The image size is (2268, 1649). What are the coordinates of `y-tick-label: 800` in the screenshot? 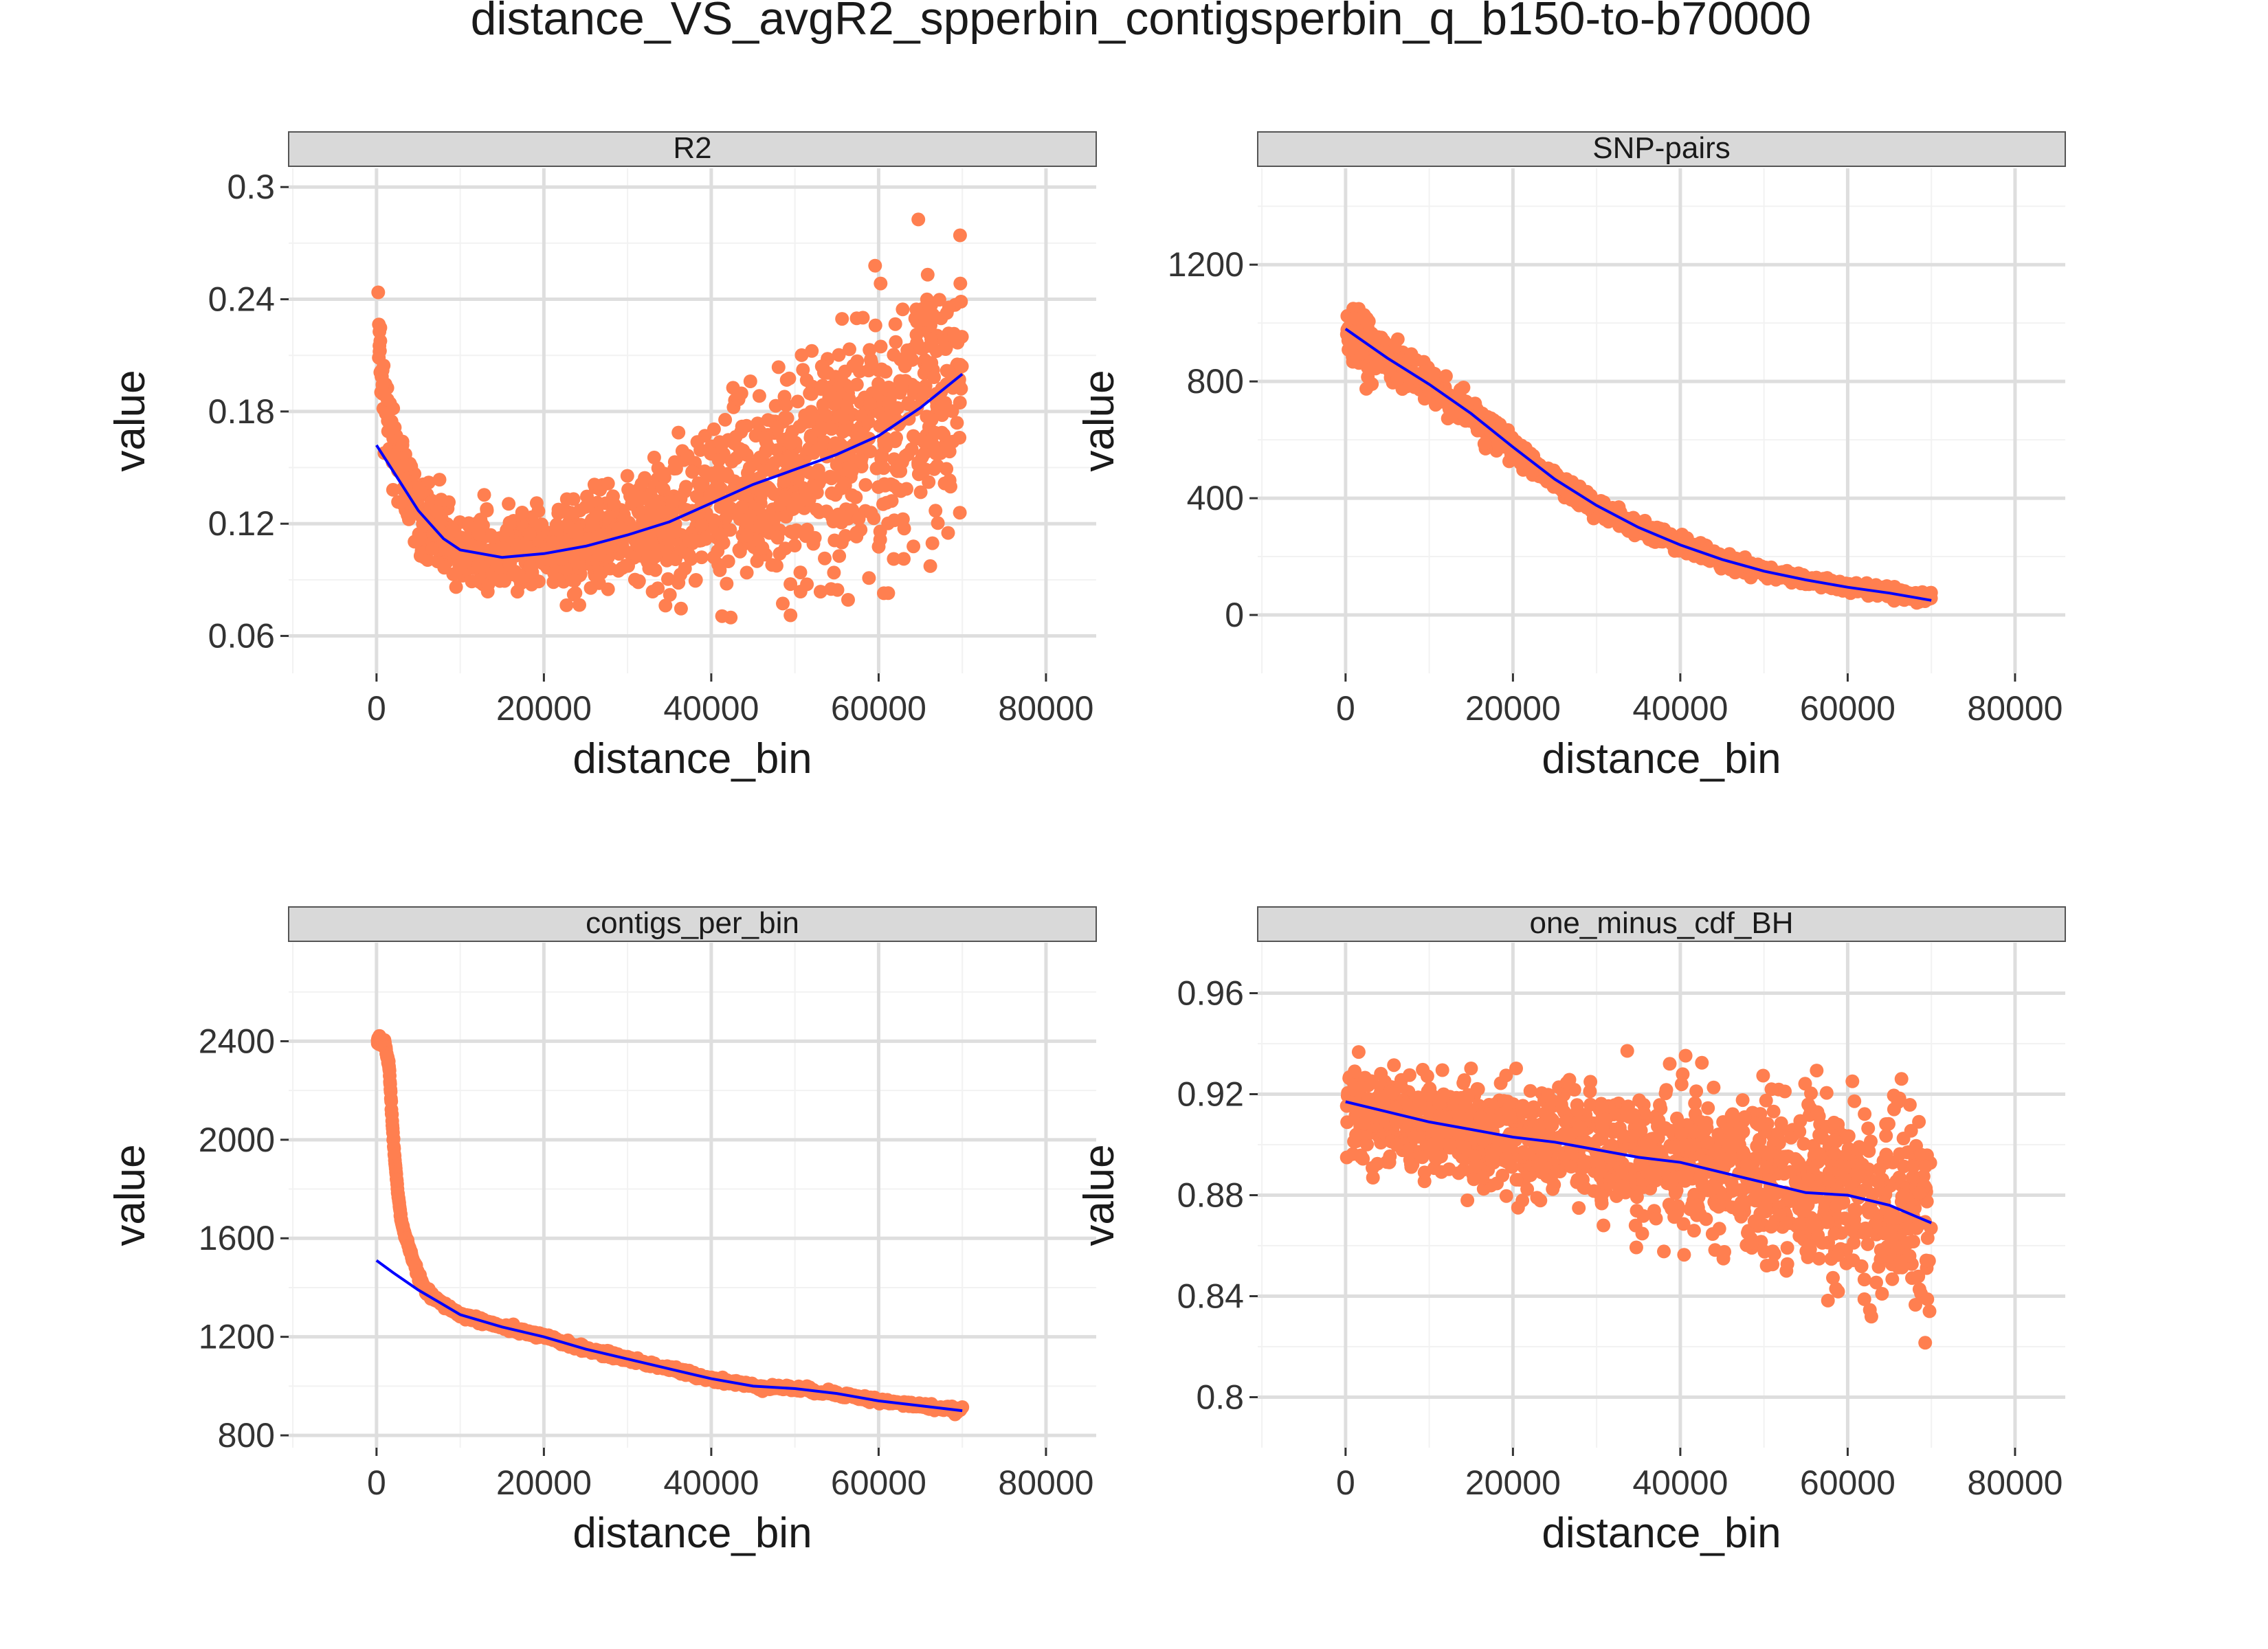 It's located at (1215, 382).